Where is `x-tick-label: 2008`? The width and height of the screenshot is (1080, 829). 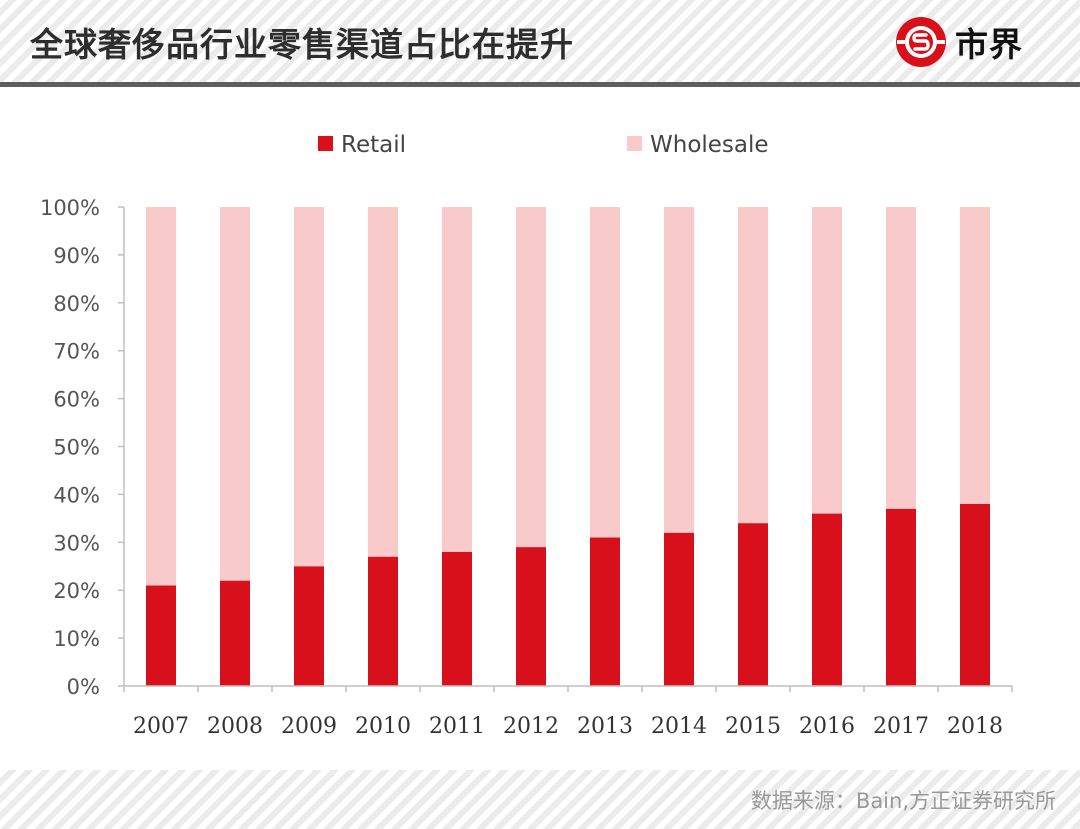 x-tick-label: 2008 is located at coordinates (235, 726).